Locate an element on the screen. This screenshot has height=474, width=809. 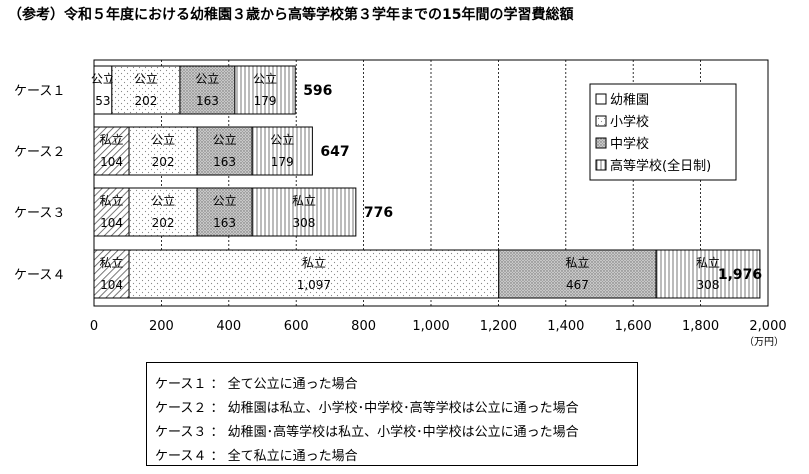
x-tick-label: 200 is located at coordinates (161, 326).